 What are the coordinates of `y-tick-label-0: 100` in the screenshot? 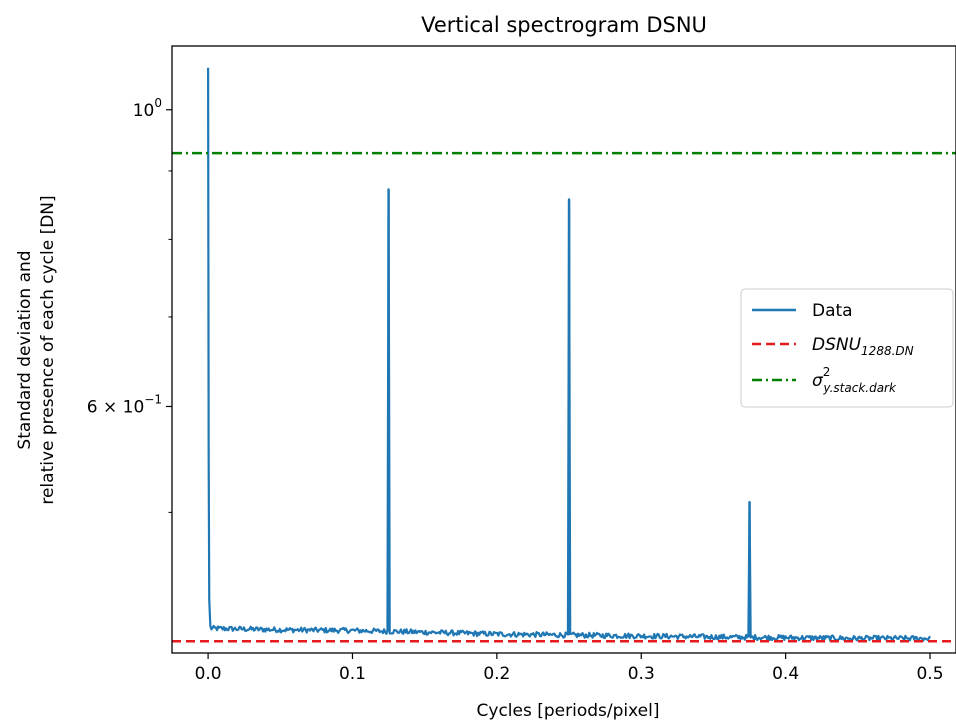 It's located at (147, 108).